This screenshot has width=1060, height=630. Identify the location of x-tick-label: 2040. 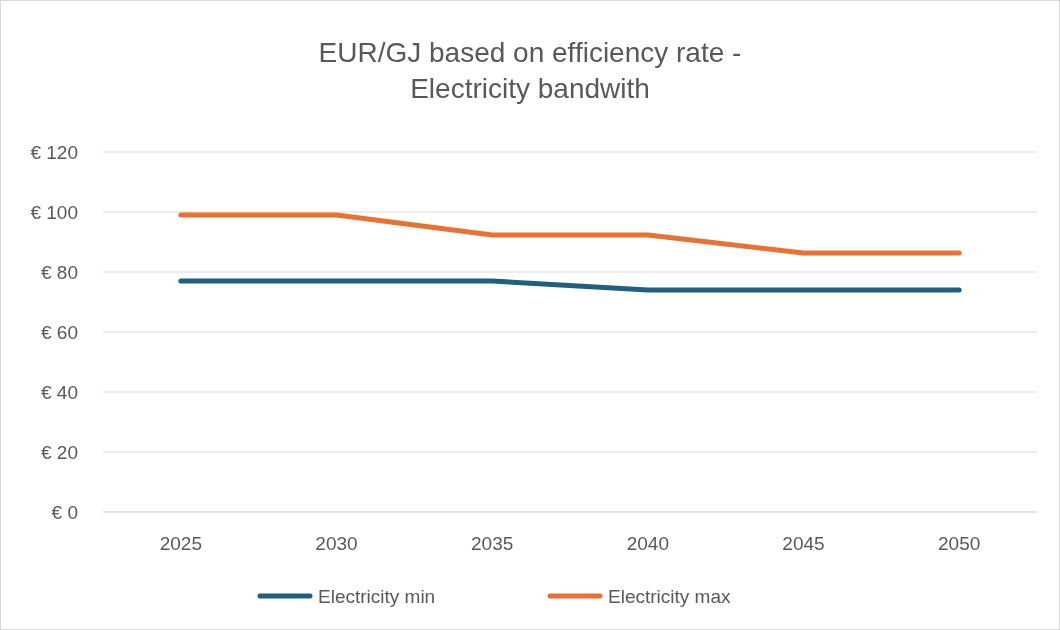
(647, 543).